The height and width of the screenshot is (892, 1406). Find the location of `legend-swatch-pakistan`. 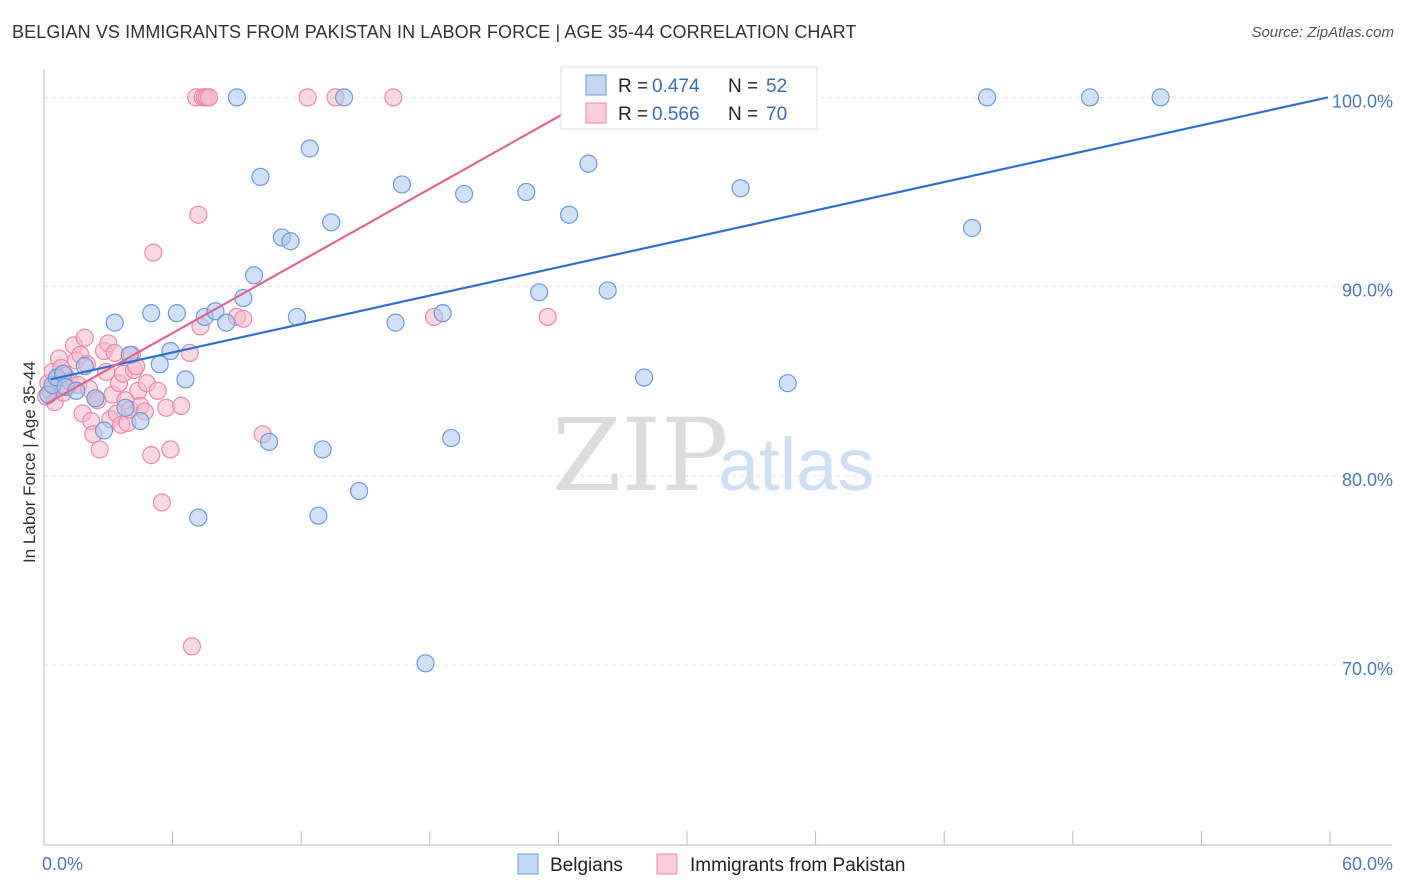

legend-swatch-pakistan is located at coordinates (596, 113).